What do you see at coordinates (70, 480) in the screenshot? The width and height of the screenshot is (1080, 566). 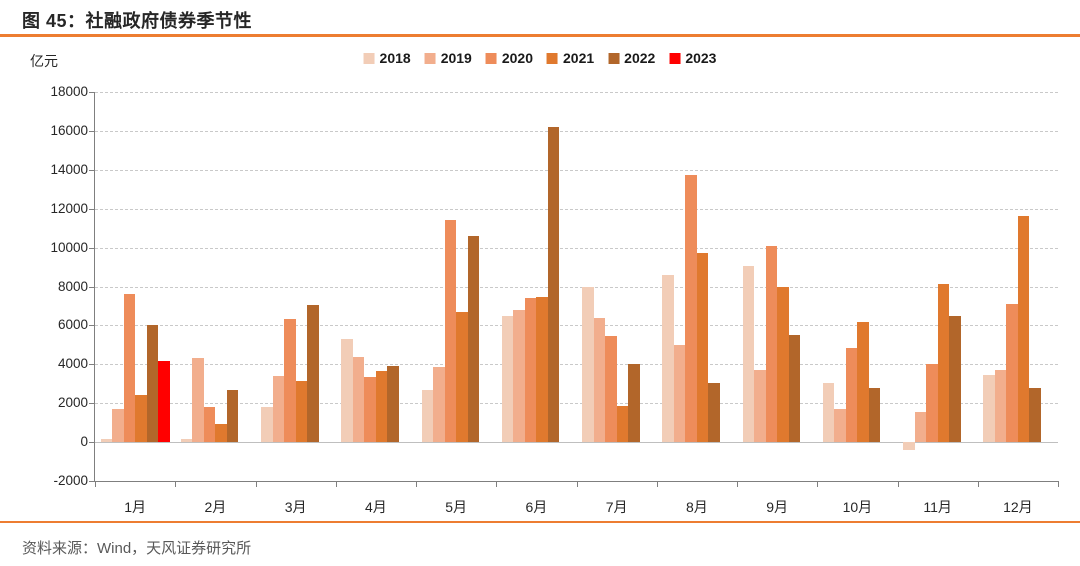 I see `y-tick-label: -2000` at bounding box center [70, 480].